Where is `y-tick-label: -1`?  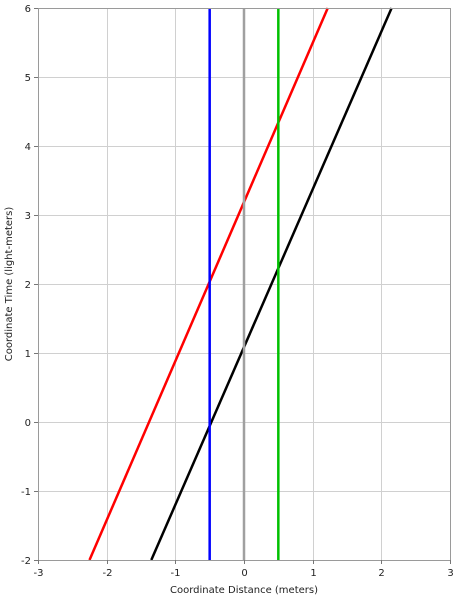
y-tick-label: -1 is located at coordinates (26, 492).